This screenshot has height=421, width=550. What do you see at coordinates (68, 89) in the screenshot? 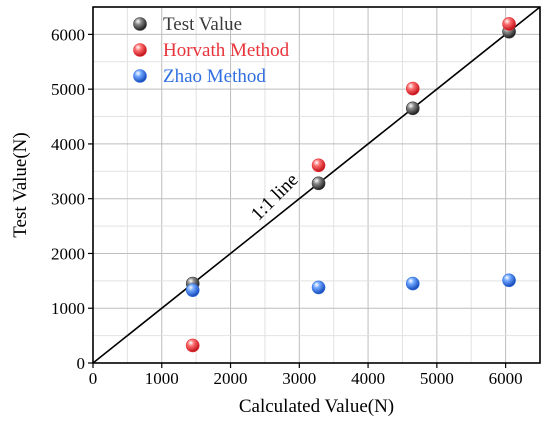
I see `y-tick-label: 5000` at bounding box center [68, 89].